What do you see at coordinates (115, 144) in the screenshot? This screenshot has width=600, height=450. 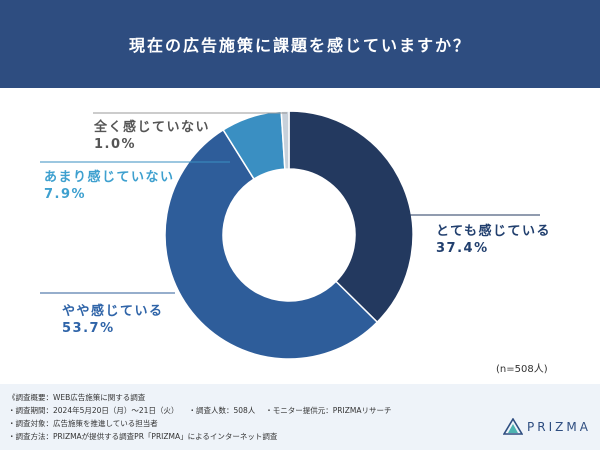 I see `label-not-at-all-value: 1.0%` at bounding box center [115, 144].